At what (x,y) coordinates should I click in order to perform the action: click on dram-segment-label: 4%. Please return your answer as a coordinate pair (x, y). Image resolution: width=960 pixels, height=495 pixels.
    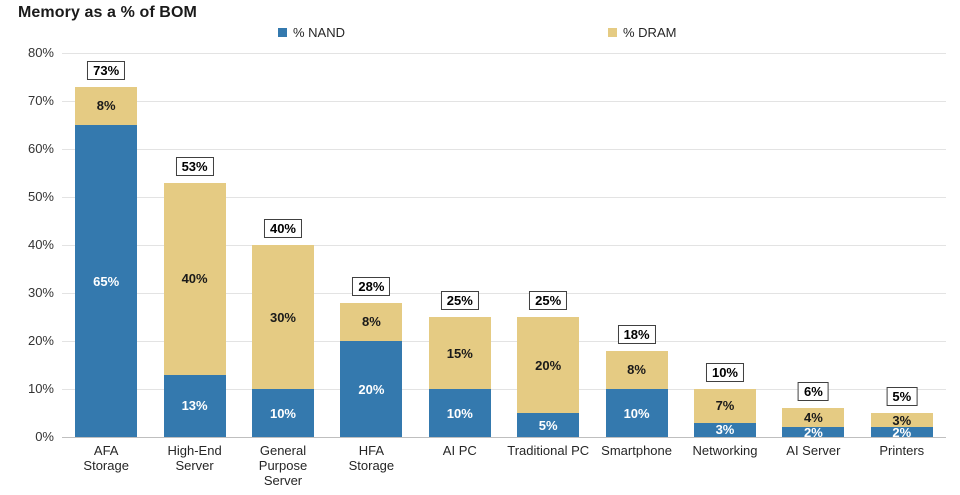
    Looking at the image, I should click on (813, 418).